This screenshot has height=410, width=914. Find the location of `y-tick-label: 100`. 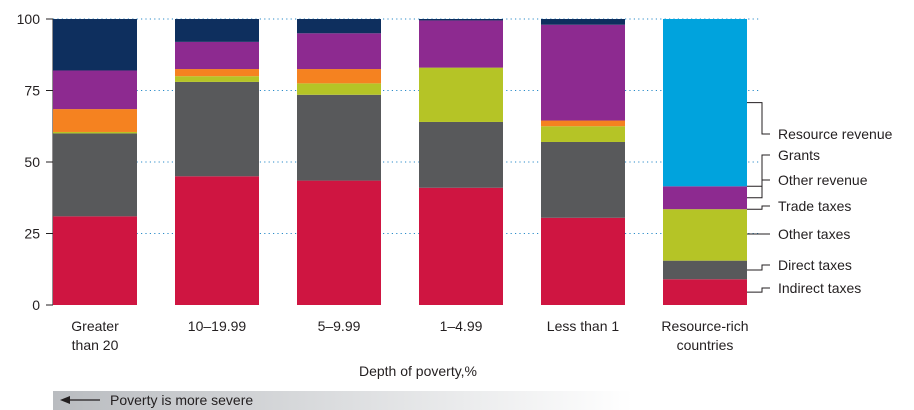

y-tick-label: 100 is located at coordinates (29, 19).